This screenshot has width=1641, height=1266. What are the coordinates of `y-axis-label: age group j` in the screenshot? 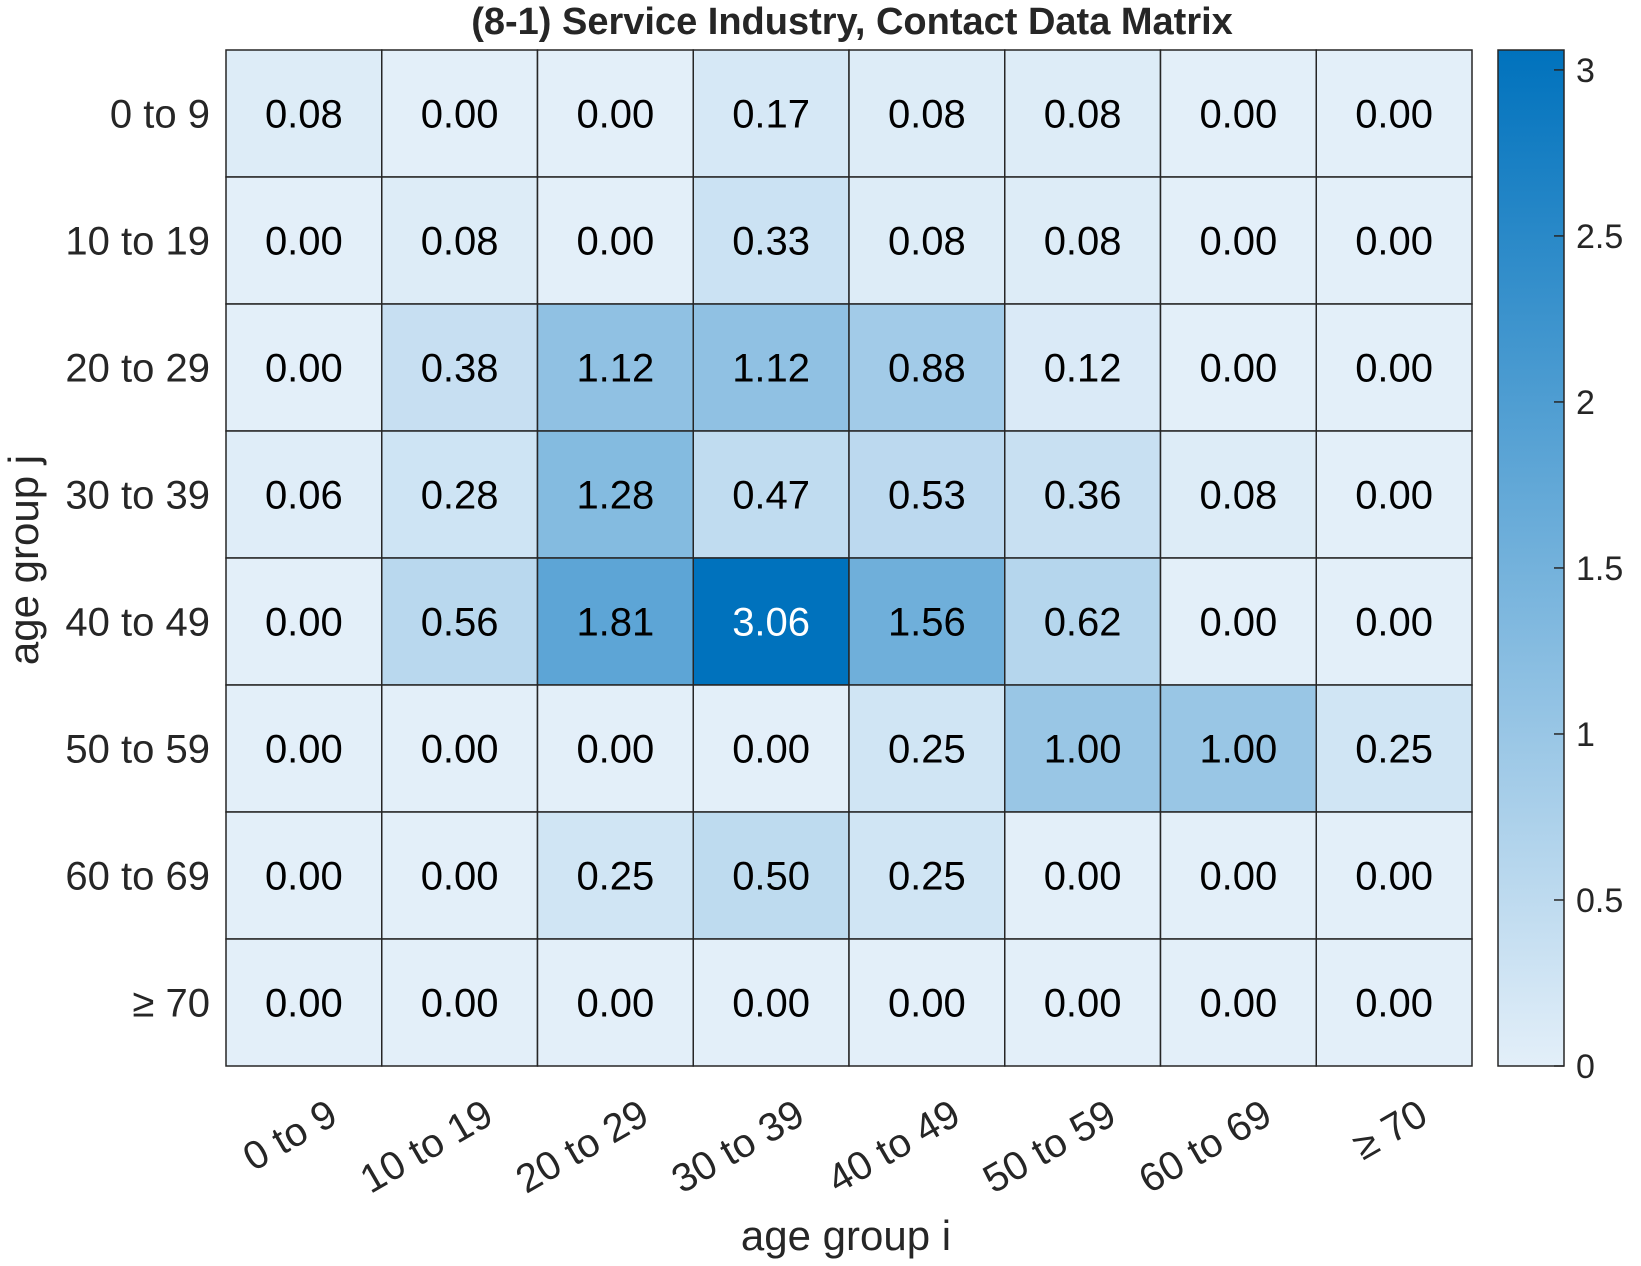 It's located at (23, 560).